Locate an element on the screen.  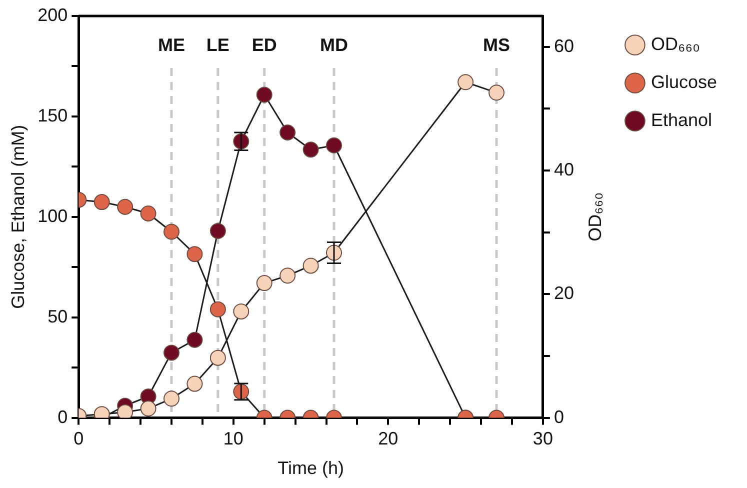
x-tick-label: 20 is located at coordinates (388, 438).